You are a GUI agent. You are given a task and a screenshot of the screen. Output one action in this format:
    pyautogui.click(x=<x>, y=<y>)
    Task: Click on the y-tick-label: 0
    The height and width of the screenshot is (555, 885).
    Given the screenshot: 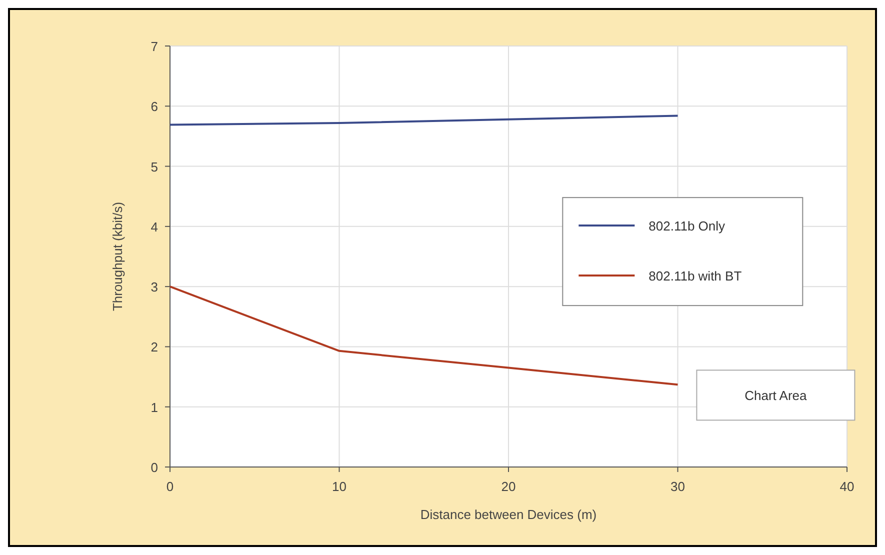 What is the action you would take?
    pyautogui.click(x=154, y=467)
    